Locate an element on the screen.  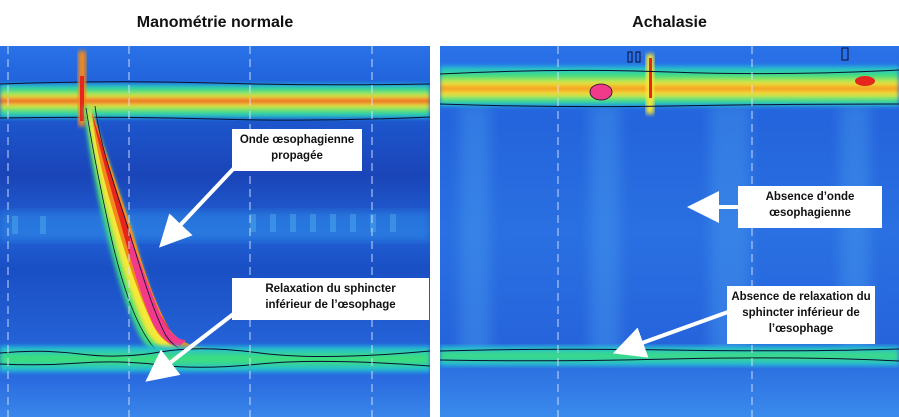
callout-propagated-wave: Onde œsophagienne propagée is located at coordinates (297, 150).